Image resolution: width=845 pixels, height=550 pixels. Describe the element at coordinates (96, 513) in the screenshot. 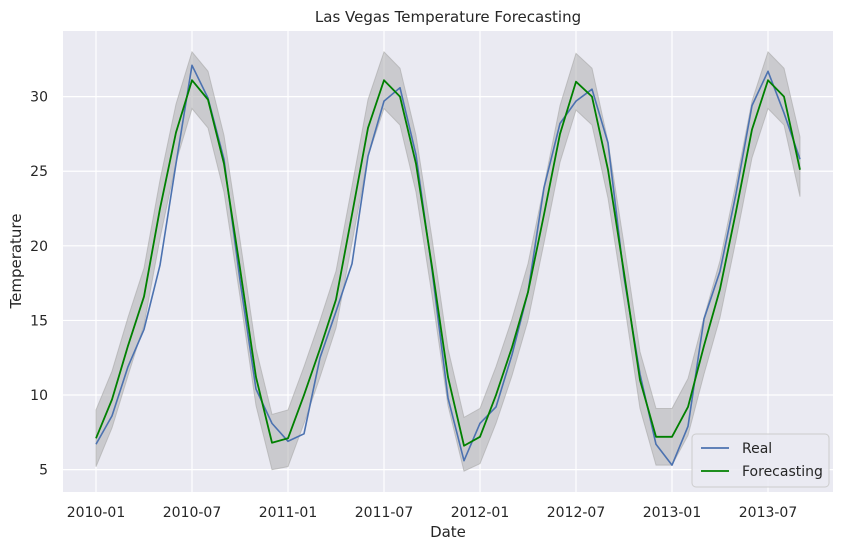

I see `x-tick-label: 2010-01` at that location.